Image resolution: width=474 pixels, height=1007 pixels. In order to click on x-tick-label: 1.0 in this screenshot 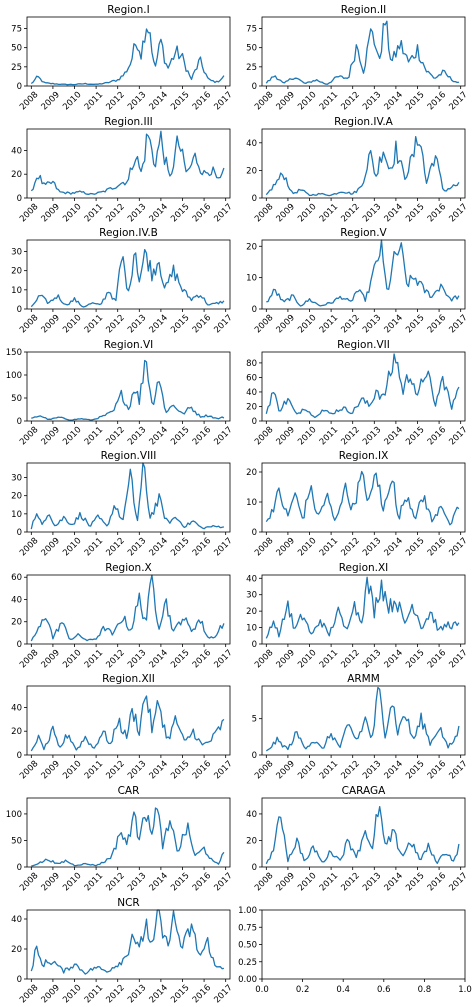, I will do `click(465, 990)`.